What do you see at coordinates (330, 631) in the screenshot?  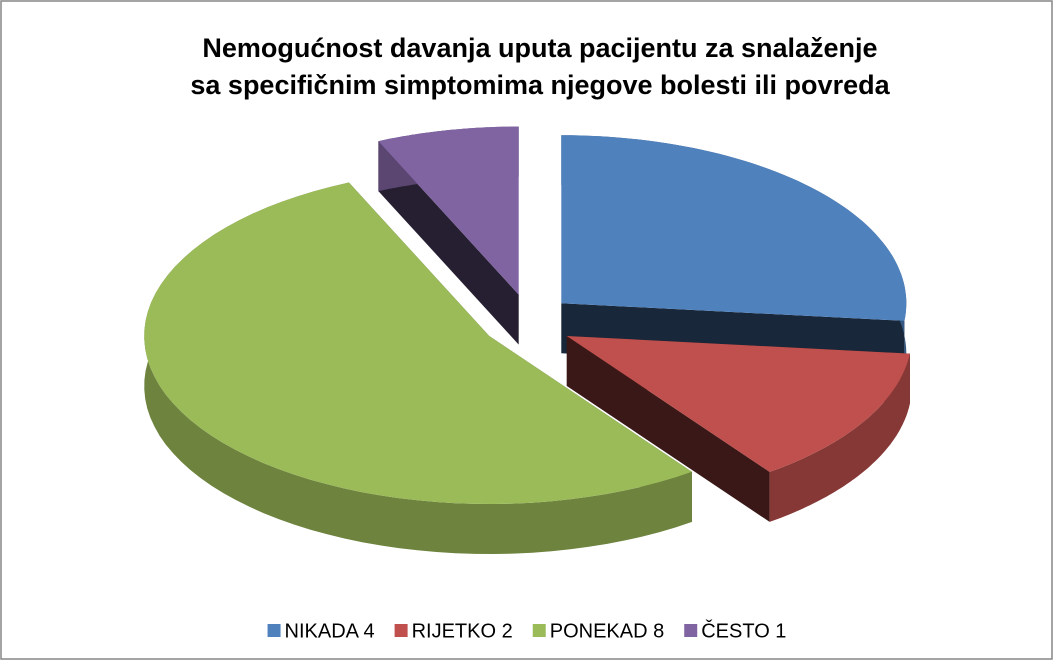 I see `legend-label: NIKADA 4` at bounding box center [330, 631].